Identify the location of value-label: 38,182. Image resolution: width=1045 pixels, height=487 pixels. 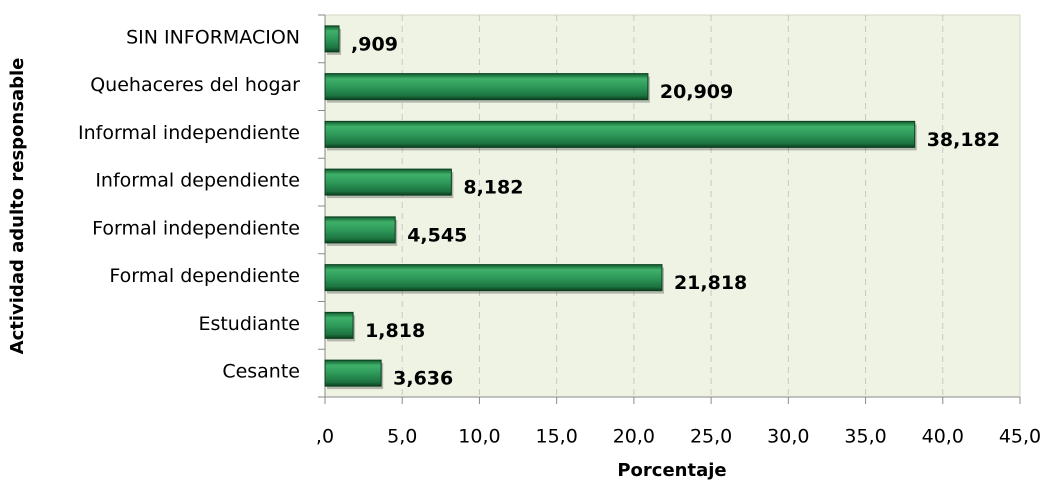
(963, 140).